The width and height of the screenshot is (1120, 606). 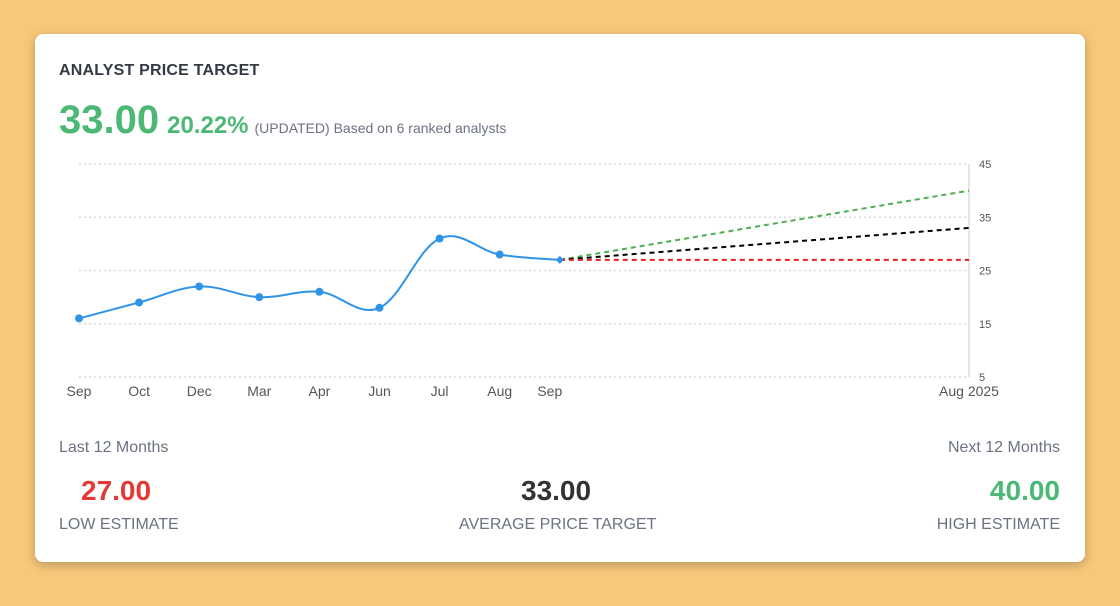 I want to click on low-estimate-value: 27.00, so click(x=116, y=490).